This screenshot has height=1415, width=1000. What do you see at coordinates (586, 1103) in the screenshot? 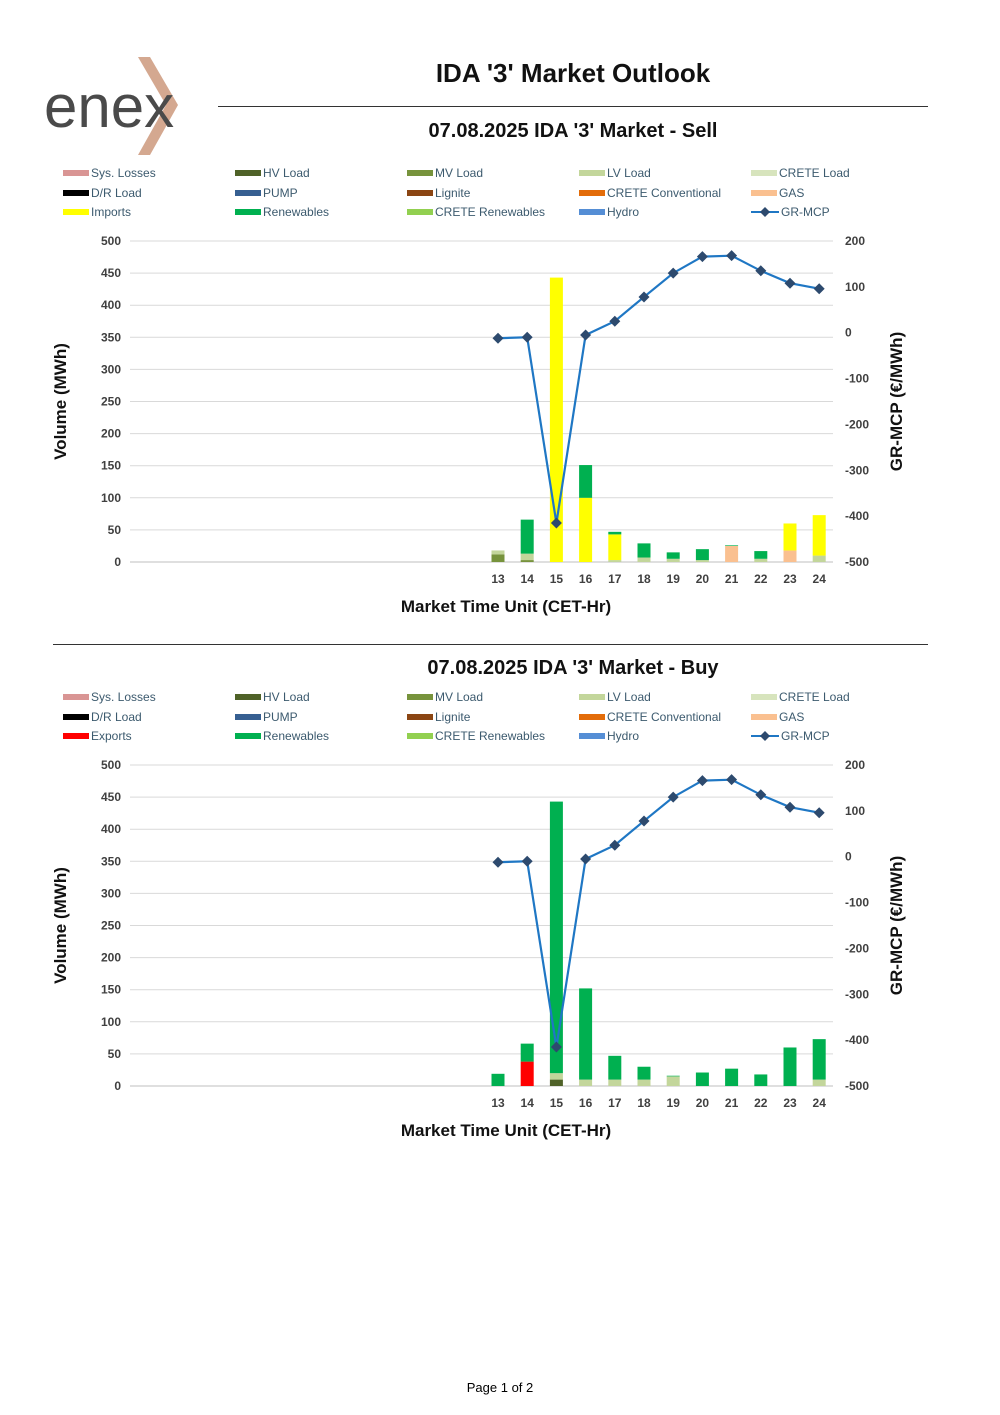
I see `x-tick-label: 16` at bounding box center [586, 1103].